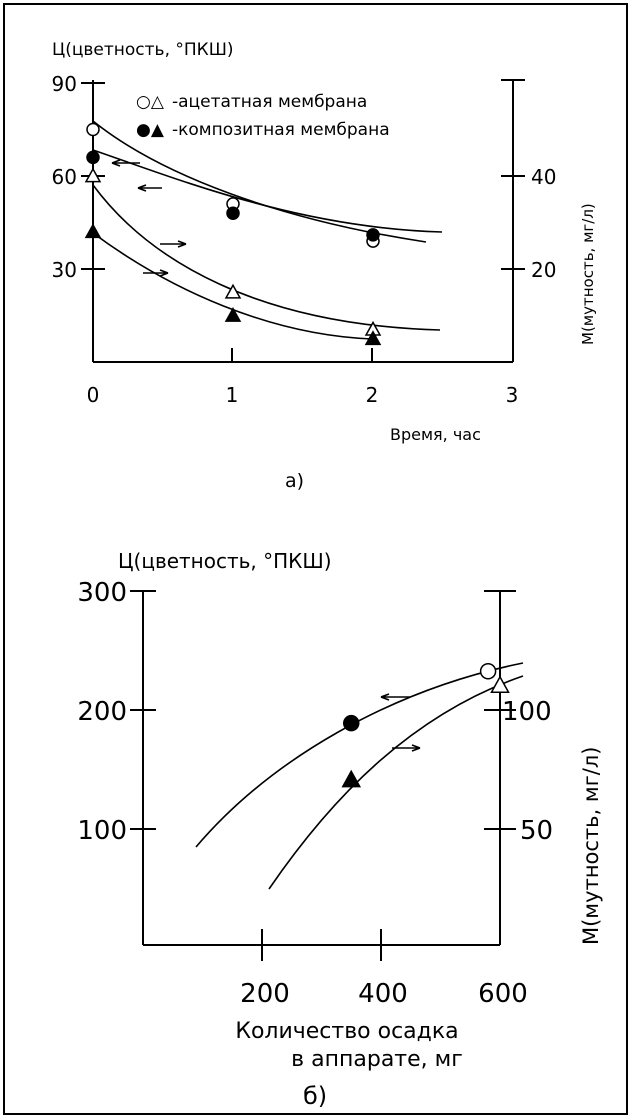  I want to click on panel-b-arrow-left, so click(395, 697).